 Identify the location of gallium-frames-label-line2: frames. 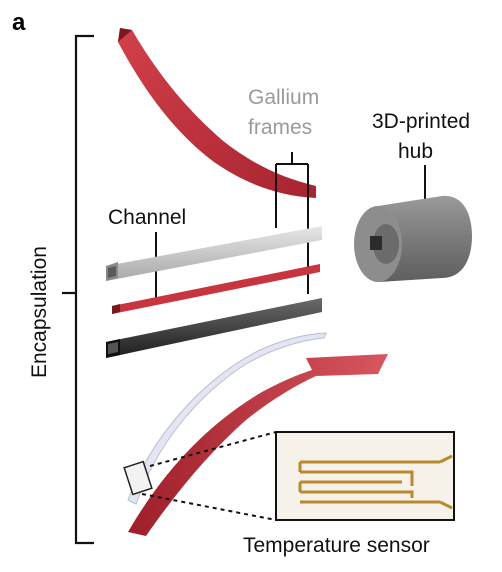
(280, 127).